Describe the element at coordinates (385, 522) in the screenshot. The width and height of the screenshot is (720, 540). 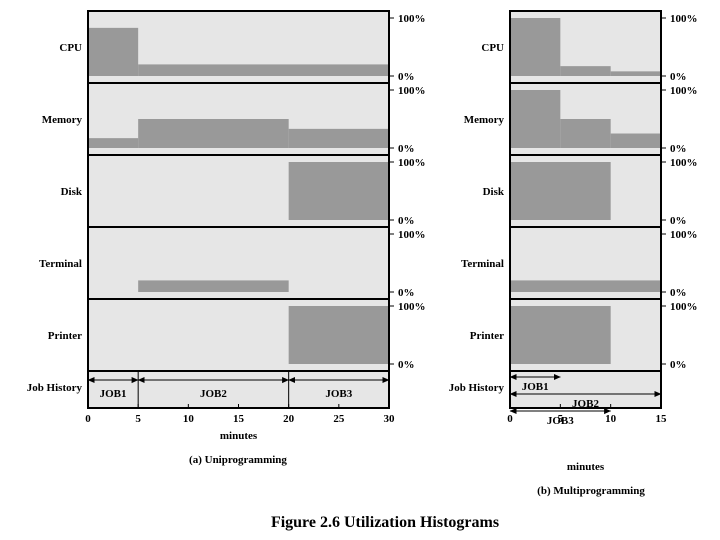
I see `figure-title: Figure 2.6 Utilization Histograms` at that location.